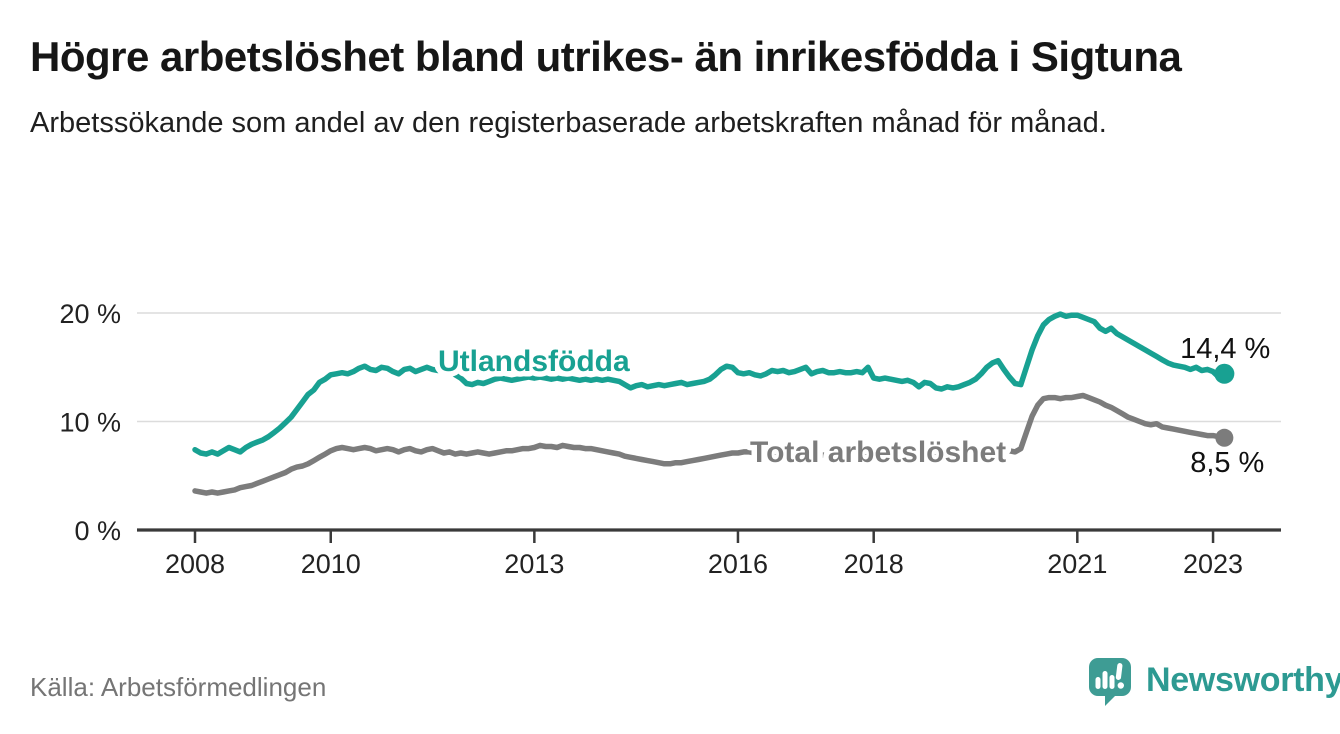  Describe the element at coordinates (195, 564) in the screenshot. I see `x-tick-label: 2008` at that location.